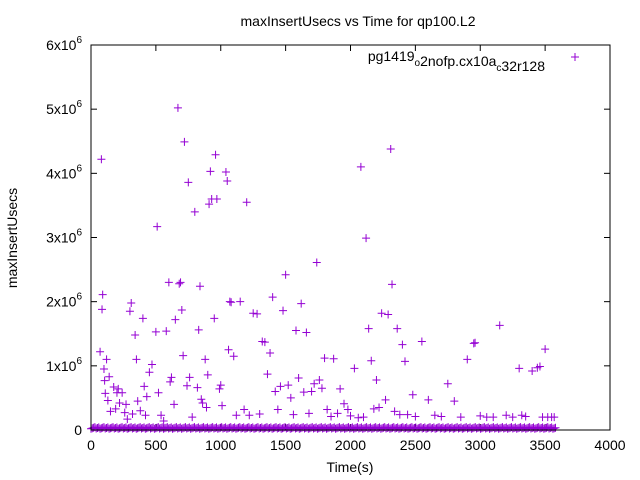 Image resolution: width=640 pixels, height=480 pixels. I want to click on x-tick-label: 0, so click(91, 445).